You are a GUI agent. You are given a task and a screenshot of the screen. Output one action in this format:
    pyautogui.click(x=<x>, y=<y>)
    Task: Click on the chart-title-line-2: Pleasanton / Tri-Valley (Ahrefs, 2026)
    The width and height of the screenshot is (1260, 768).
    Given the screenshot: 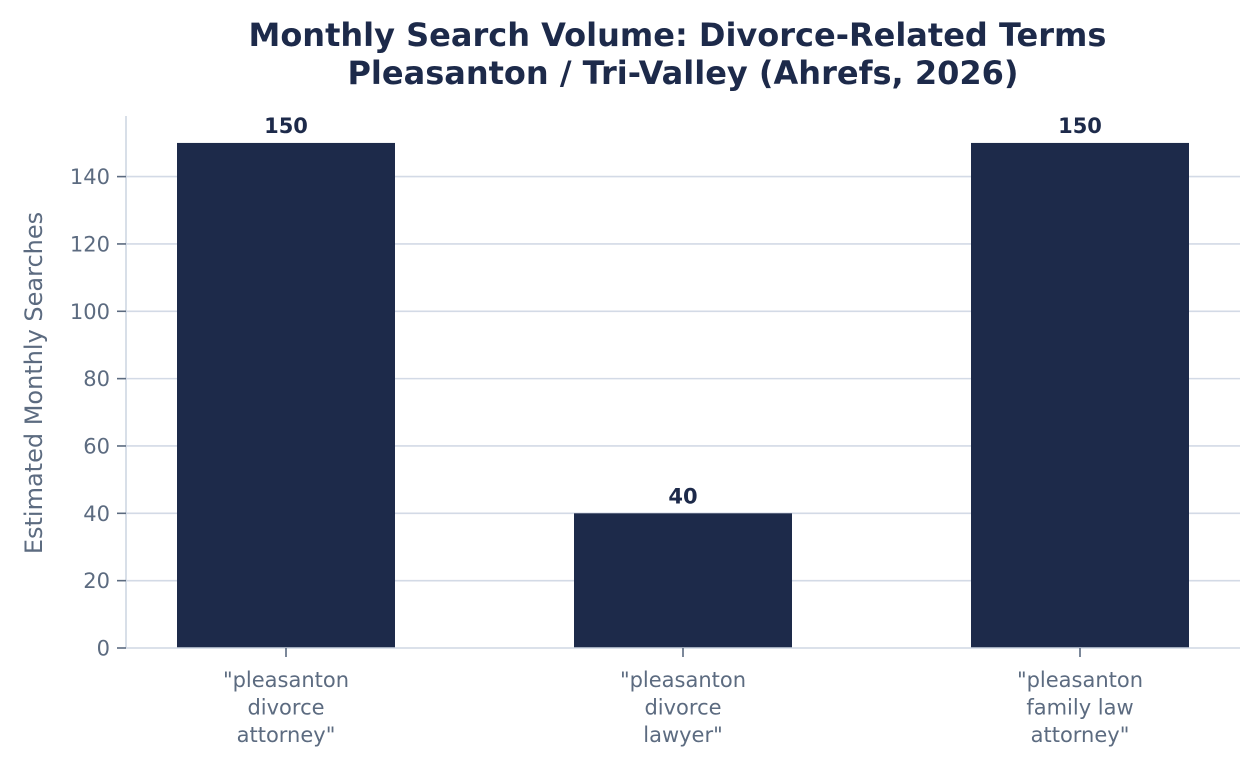 What is the action you would take?
    pyautogui.click(x=682, y=73)
    